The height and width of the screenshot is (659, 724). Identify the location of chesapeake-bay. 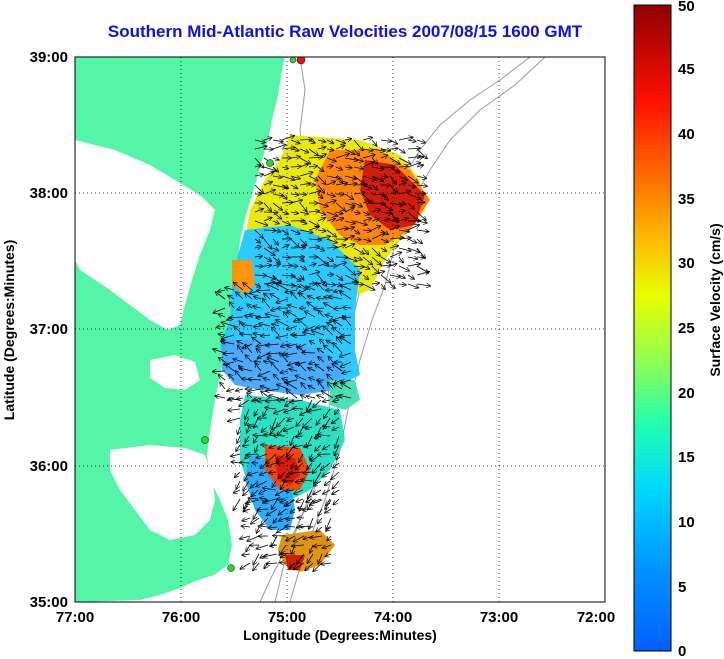
(145, 235).